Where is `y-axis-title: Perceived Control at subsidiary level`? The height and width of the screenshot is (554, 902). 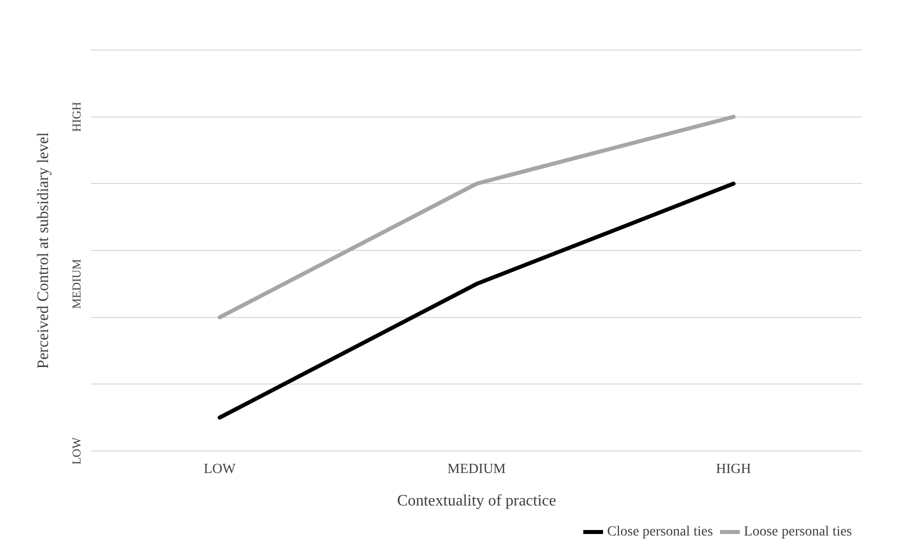
y-axis-title: Perceived Control at subsidiary level is located at coordinates (43, 250).